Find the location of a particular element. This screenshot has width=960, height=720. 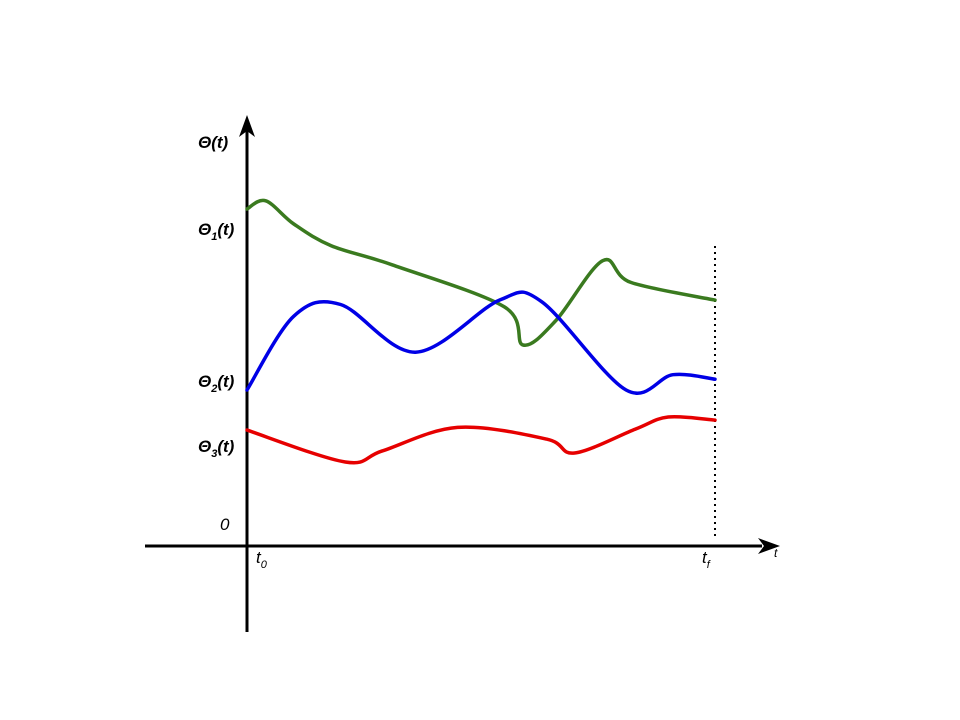

series-line-theta2 is located at coordinates (481, 342).